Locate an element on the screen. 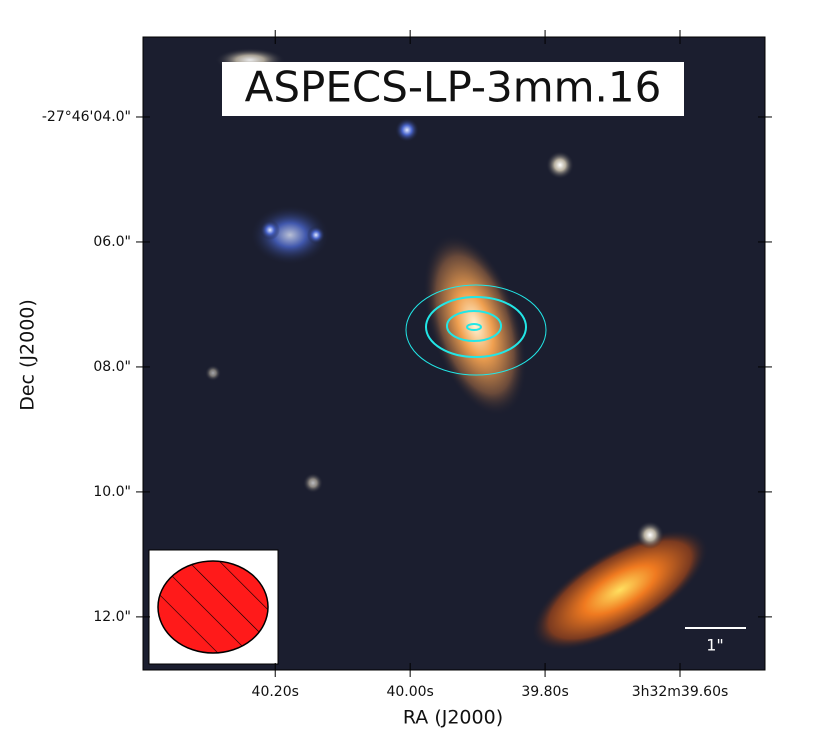 This screenshot has width=830, height=747. x-tick-label: 3h32m39.60s is located at coordinates (680, 692).